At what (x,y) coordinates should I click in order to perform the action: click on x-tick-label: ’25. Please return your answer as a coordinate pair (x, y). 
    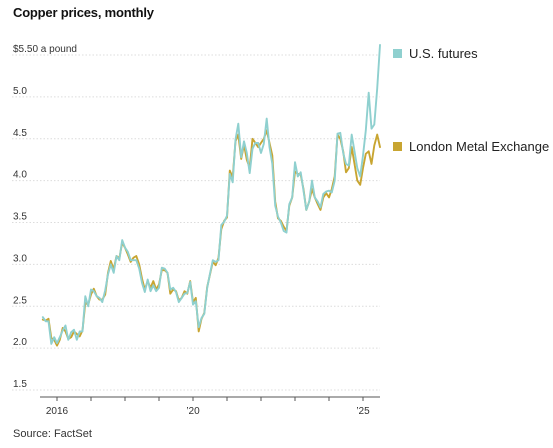
    Looking at the image, I should click on (363, 411).